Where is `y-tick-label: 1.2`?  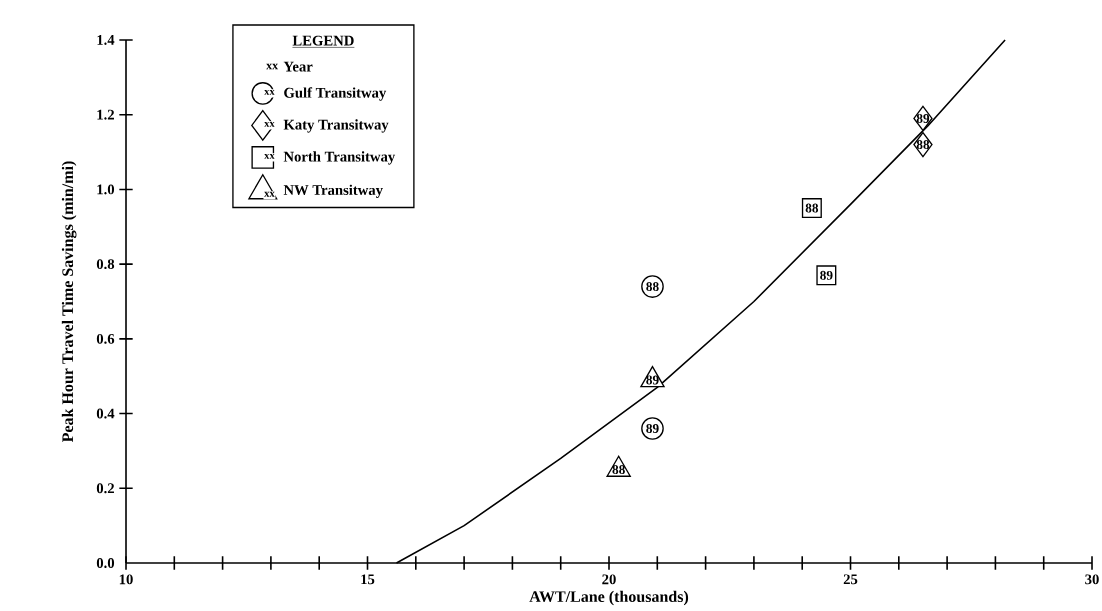 y-tick-label: 1.2 is located at coordinates (105, 114).